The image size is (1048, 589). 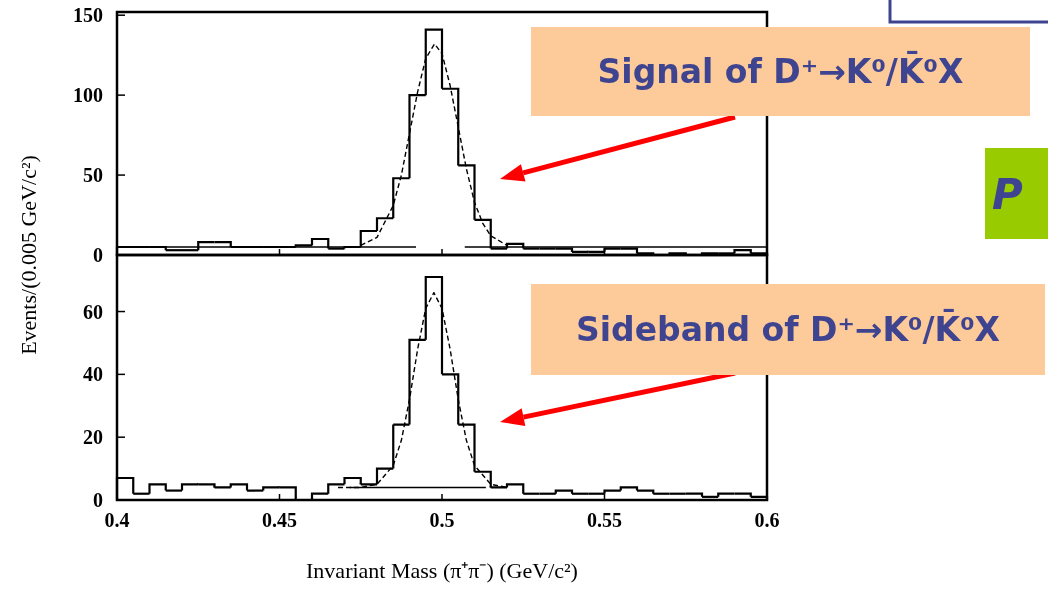 I want to click on y-axis-title: Events/(0.005 GeV/c²), so click(x=28, y=255).